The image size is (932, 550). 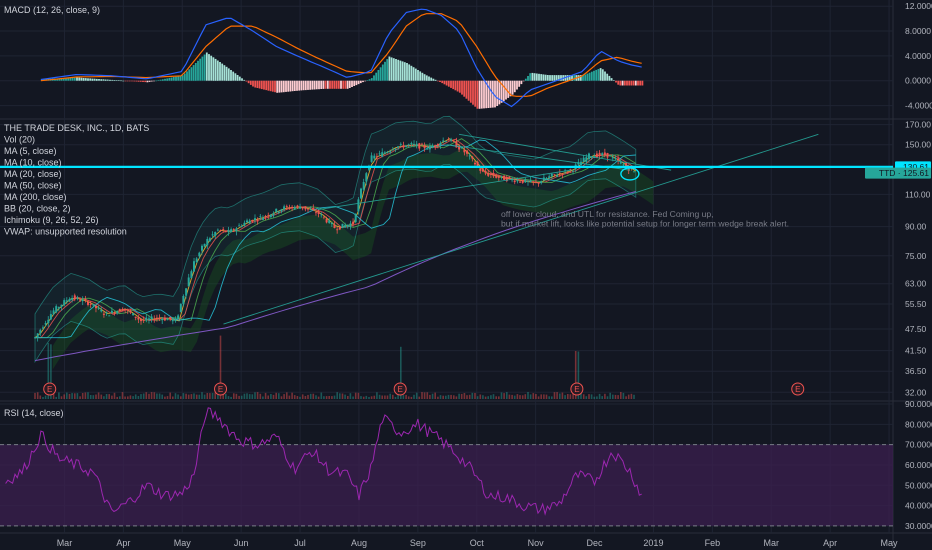 What do you see at coordinates (918, 485) in the screenshot?
I see `rsi-y-tick: 50.0000` at bounding box center [918, 485].